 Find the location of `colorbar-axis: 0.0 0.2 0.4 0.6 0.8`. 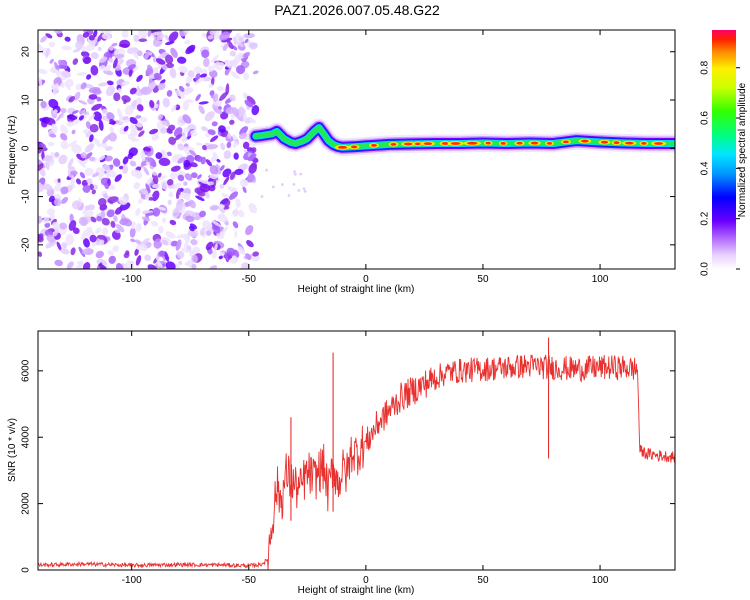

colorbar-axis: 0.0 0.2 0.4 0.6 0.8 is located at coordinates (720, 168).